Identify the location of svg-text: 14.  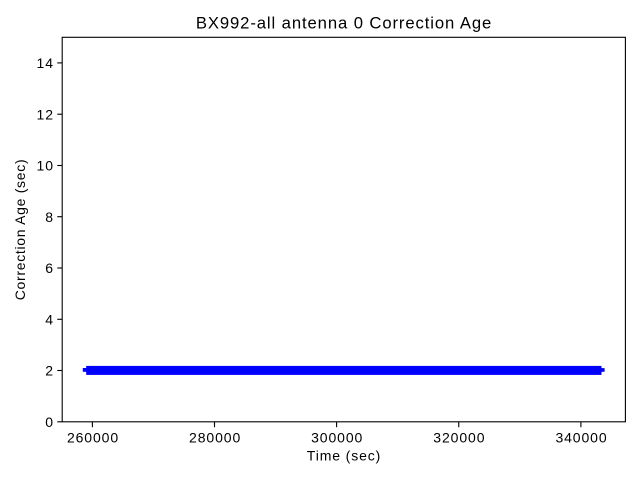
(45, 63).